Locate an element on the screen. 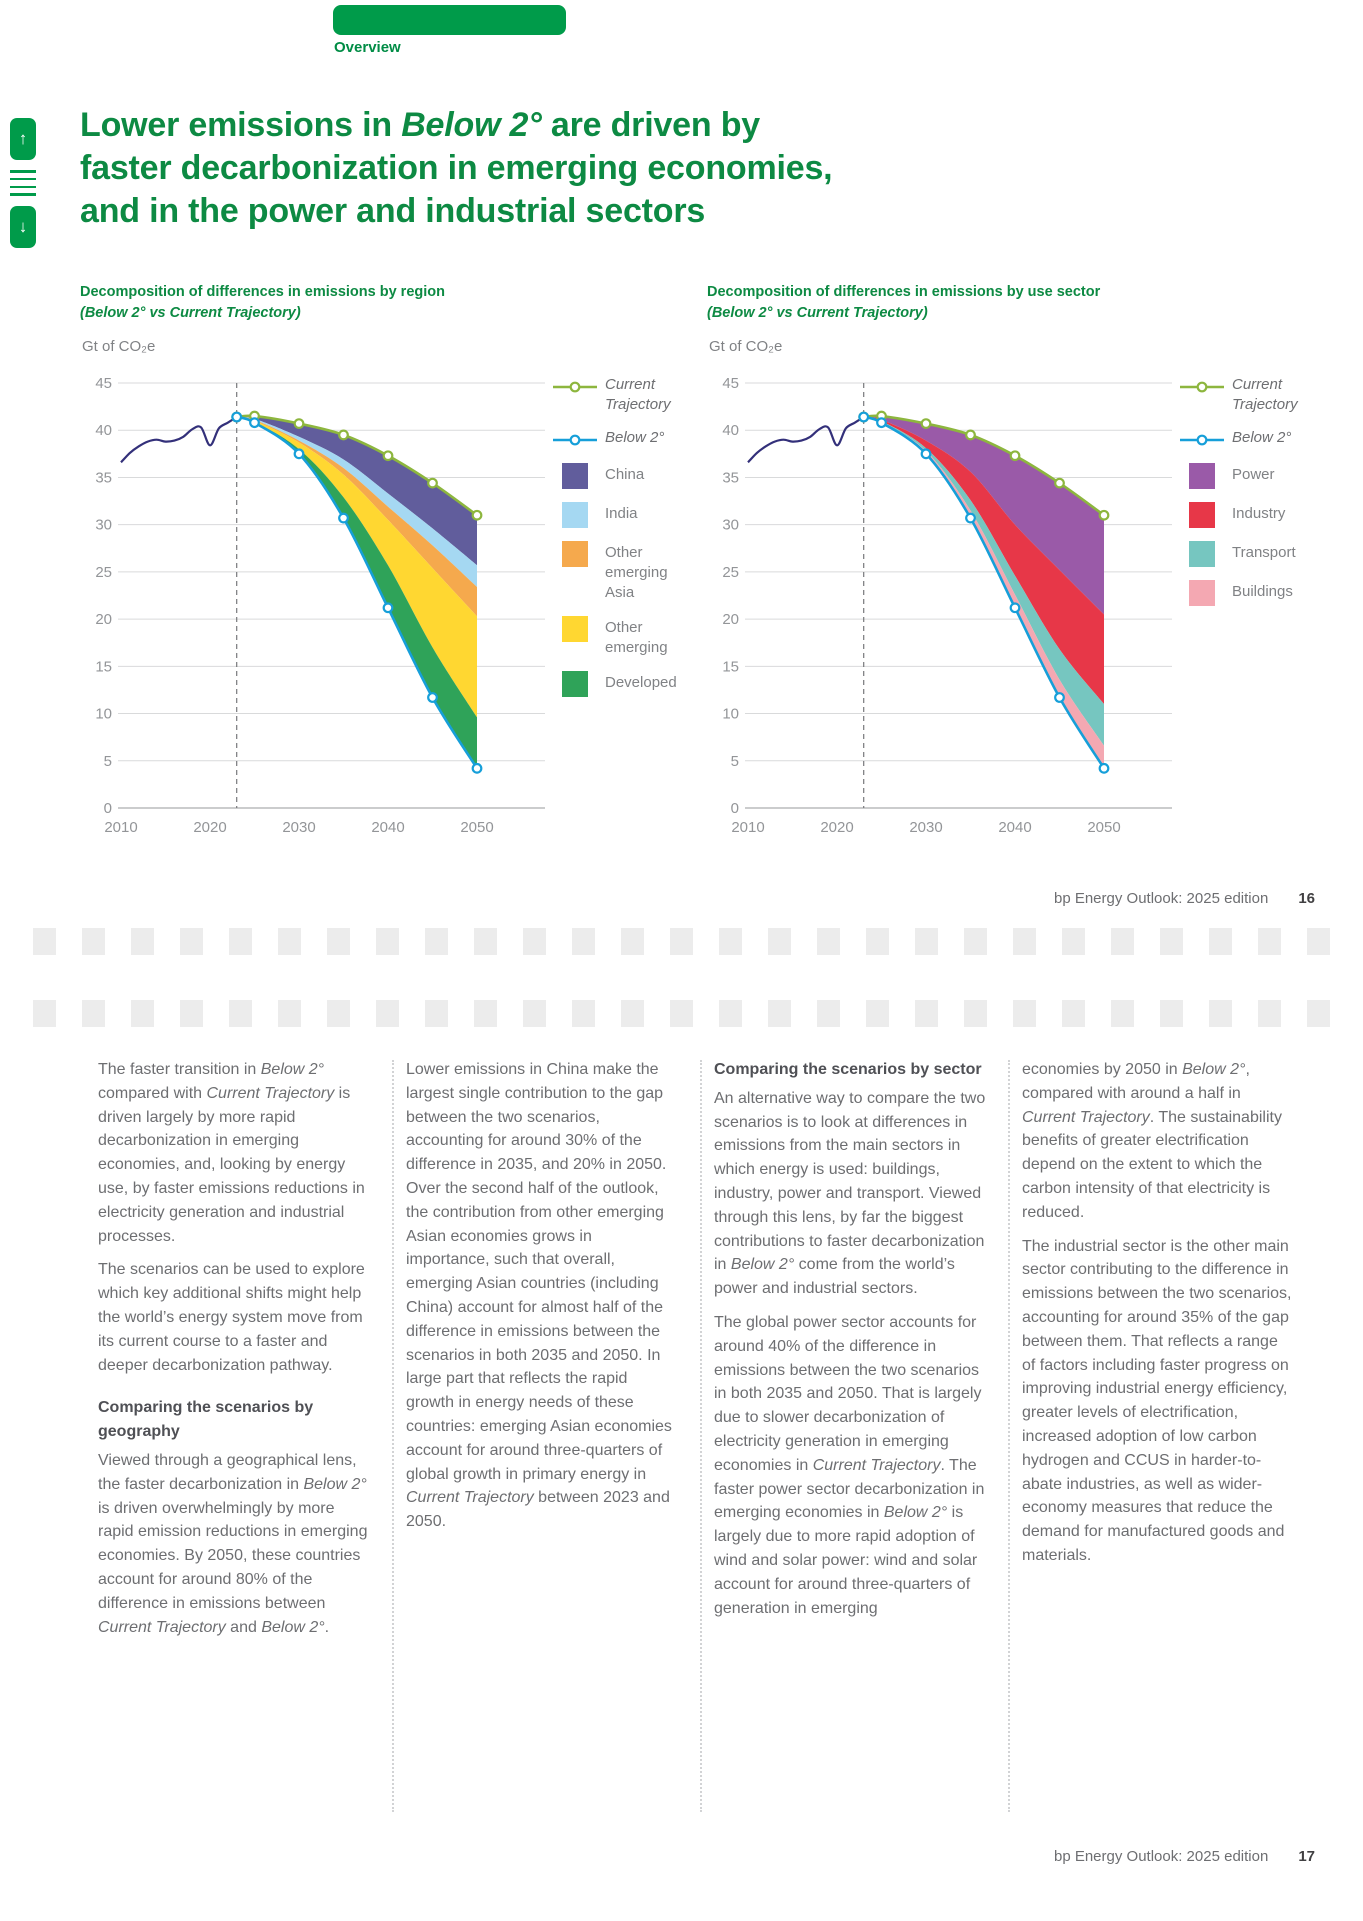 This screenshot has width=1363, height=1921. contents-menu-icon is located at coordinates (23, 183).